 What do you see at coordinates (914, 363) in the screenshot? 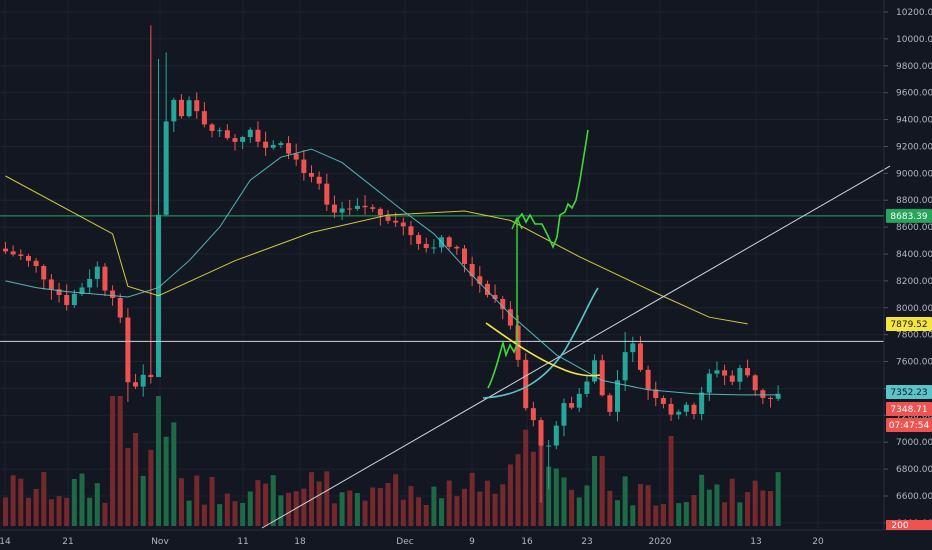
I see `price-tick-label: 7600.00` at bounding box center [914, 363].